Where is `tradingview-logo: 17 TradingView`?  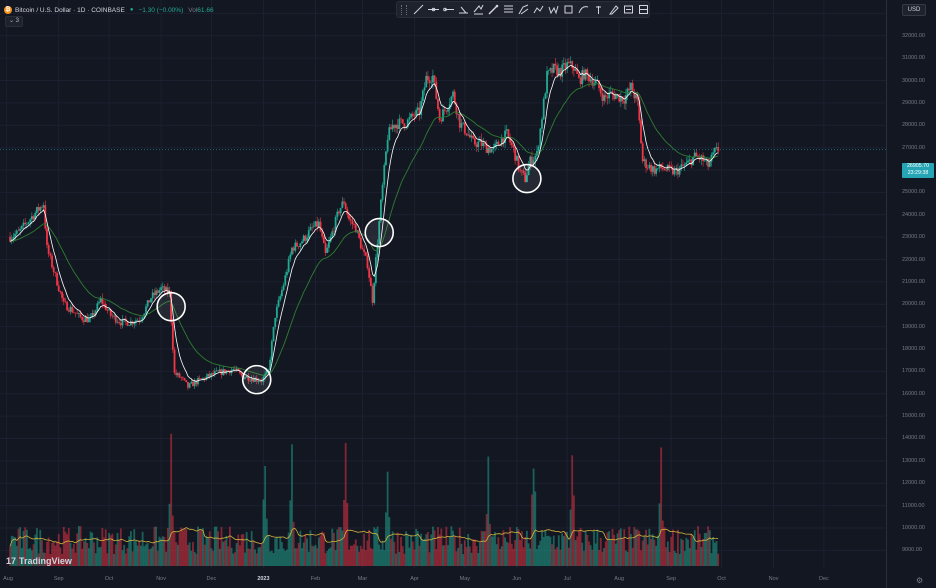
tradingview-logo: 17 TradingView is located at coordinates (39, 561).